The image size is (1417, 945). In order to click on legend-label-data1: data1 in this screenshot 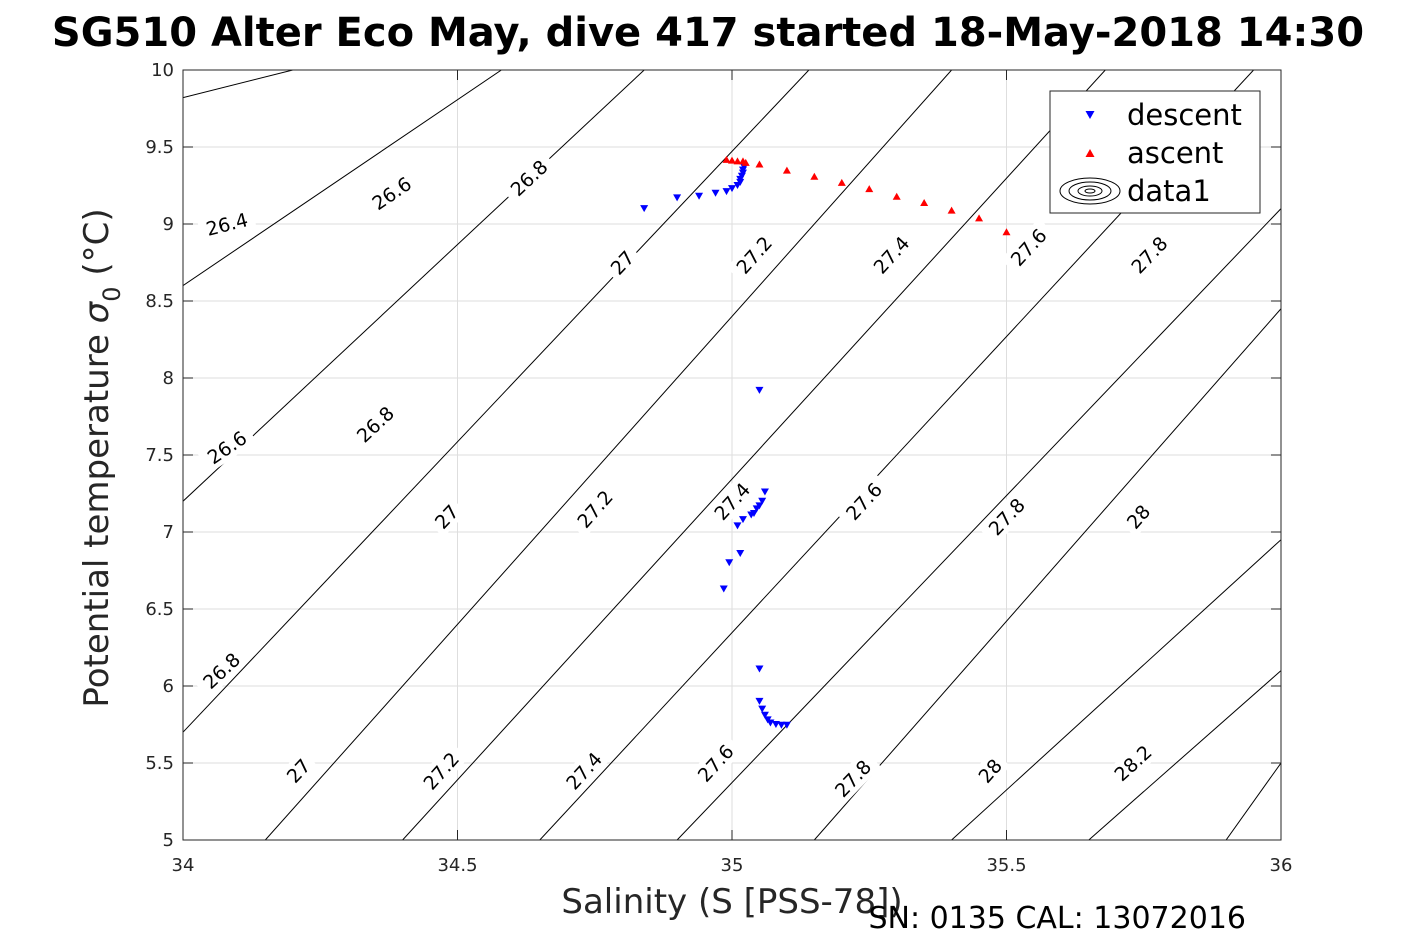, I will do `click(1169, 191)`.